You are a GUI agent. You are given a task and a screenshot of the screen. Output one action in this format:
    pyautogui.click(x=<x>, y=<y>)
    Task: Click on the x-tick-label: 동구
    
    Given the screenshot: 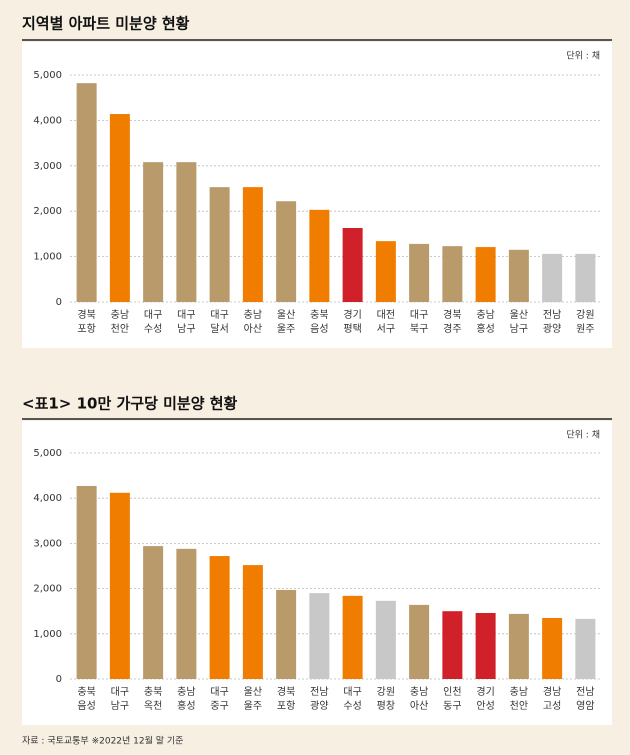 What is the action you would take?
    pyautogui.click(x=452, y=706)
    